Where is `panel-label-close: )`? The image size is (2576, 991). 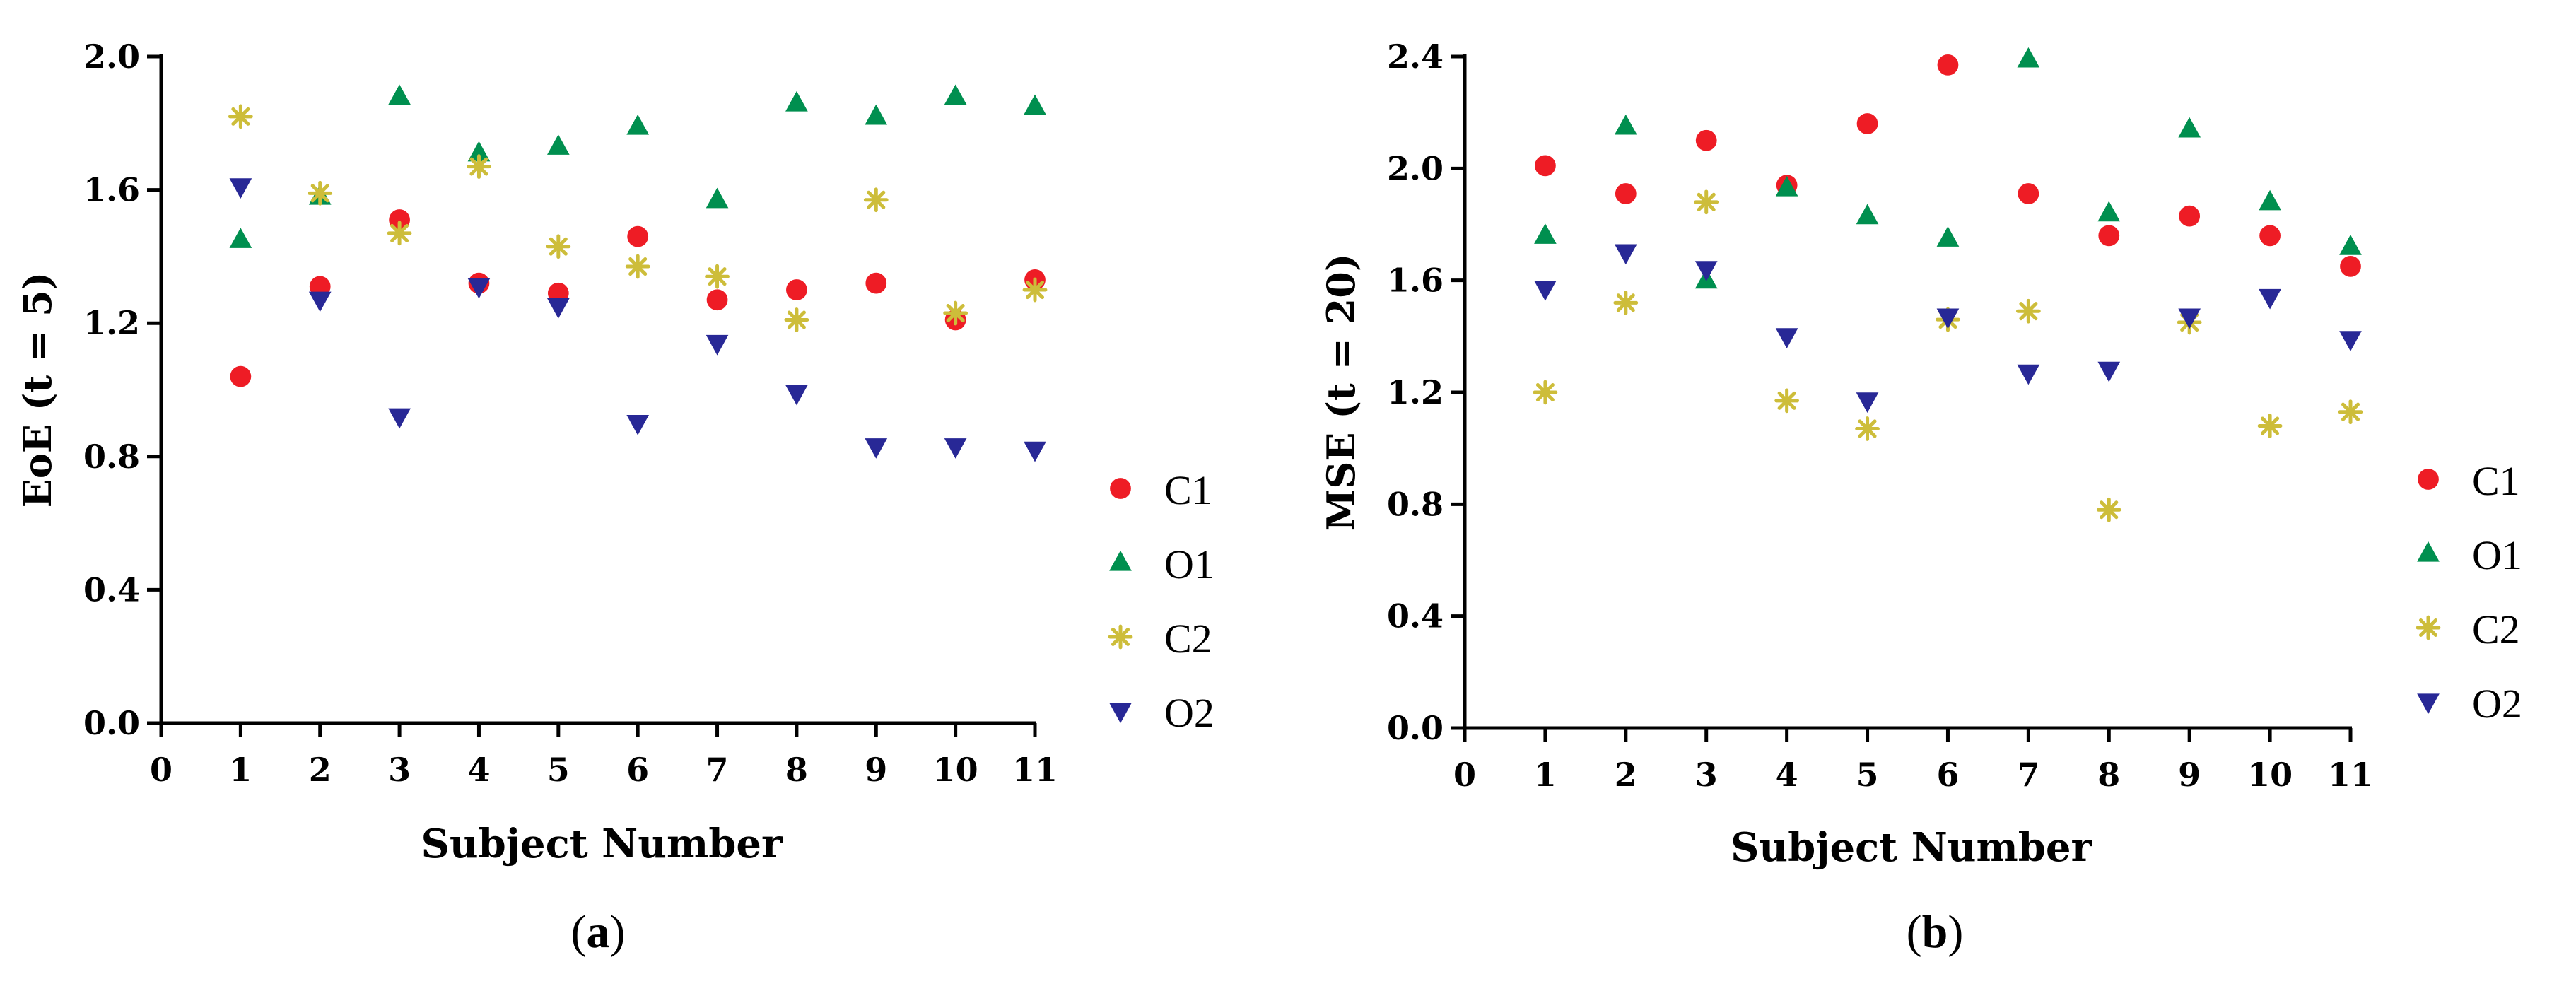
panel-label-close: ) is located at coordinates (618, 932).